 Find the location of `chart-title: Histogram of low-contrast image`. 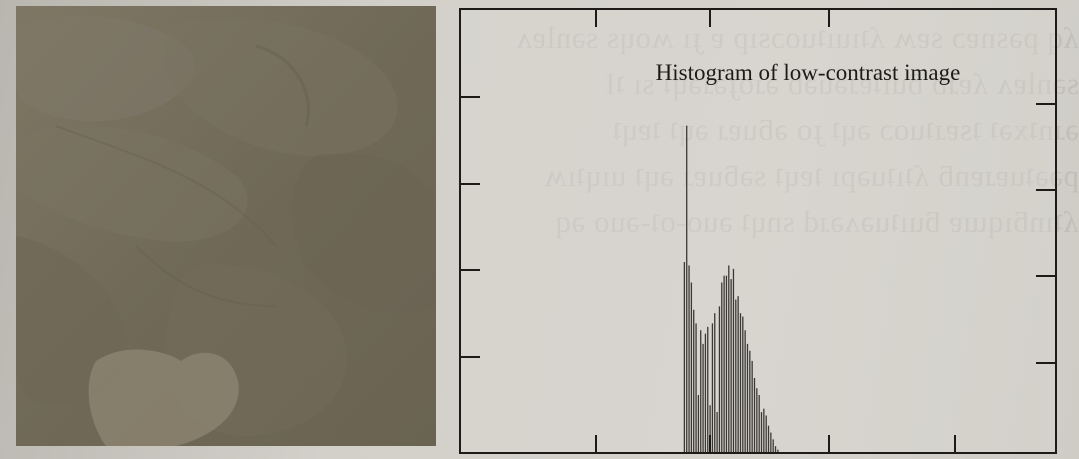

chart-title: Histogram of low-contrast image is located at coordinates (808, 72).